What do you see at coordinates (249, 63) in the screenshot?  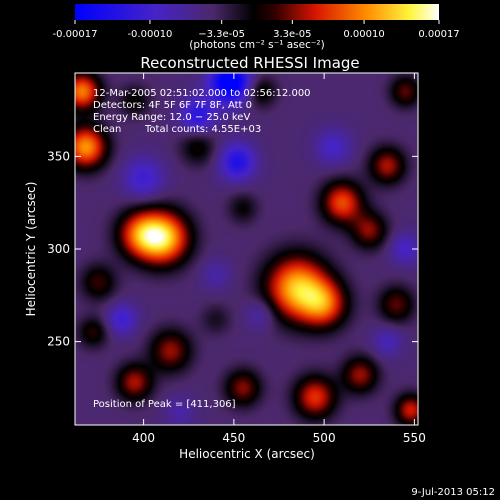 I see `chart-title: Reconstructed RHESSI Image` at bounding box center [249, 63].